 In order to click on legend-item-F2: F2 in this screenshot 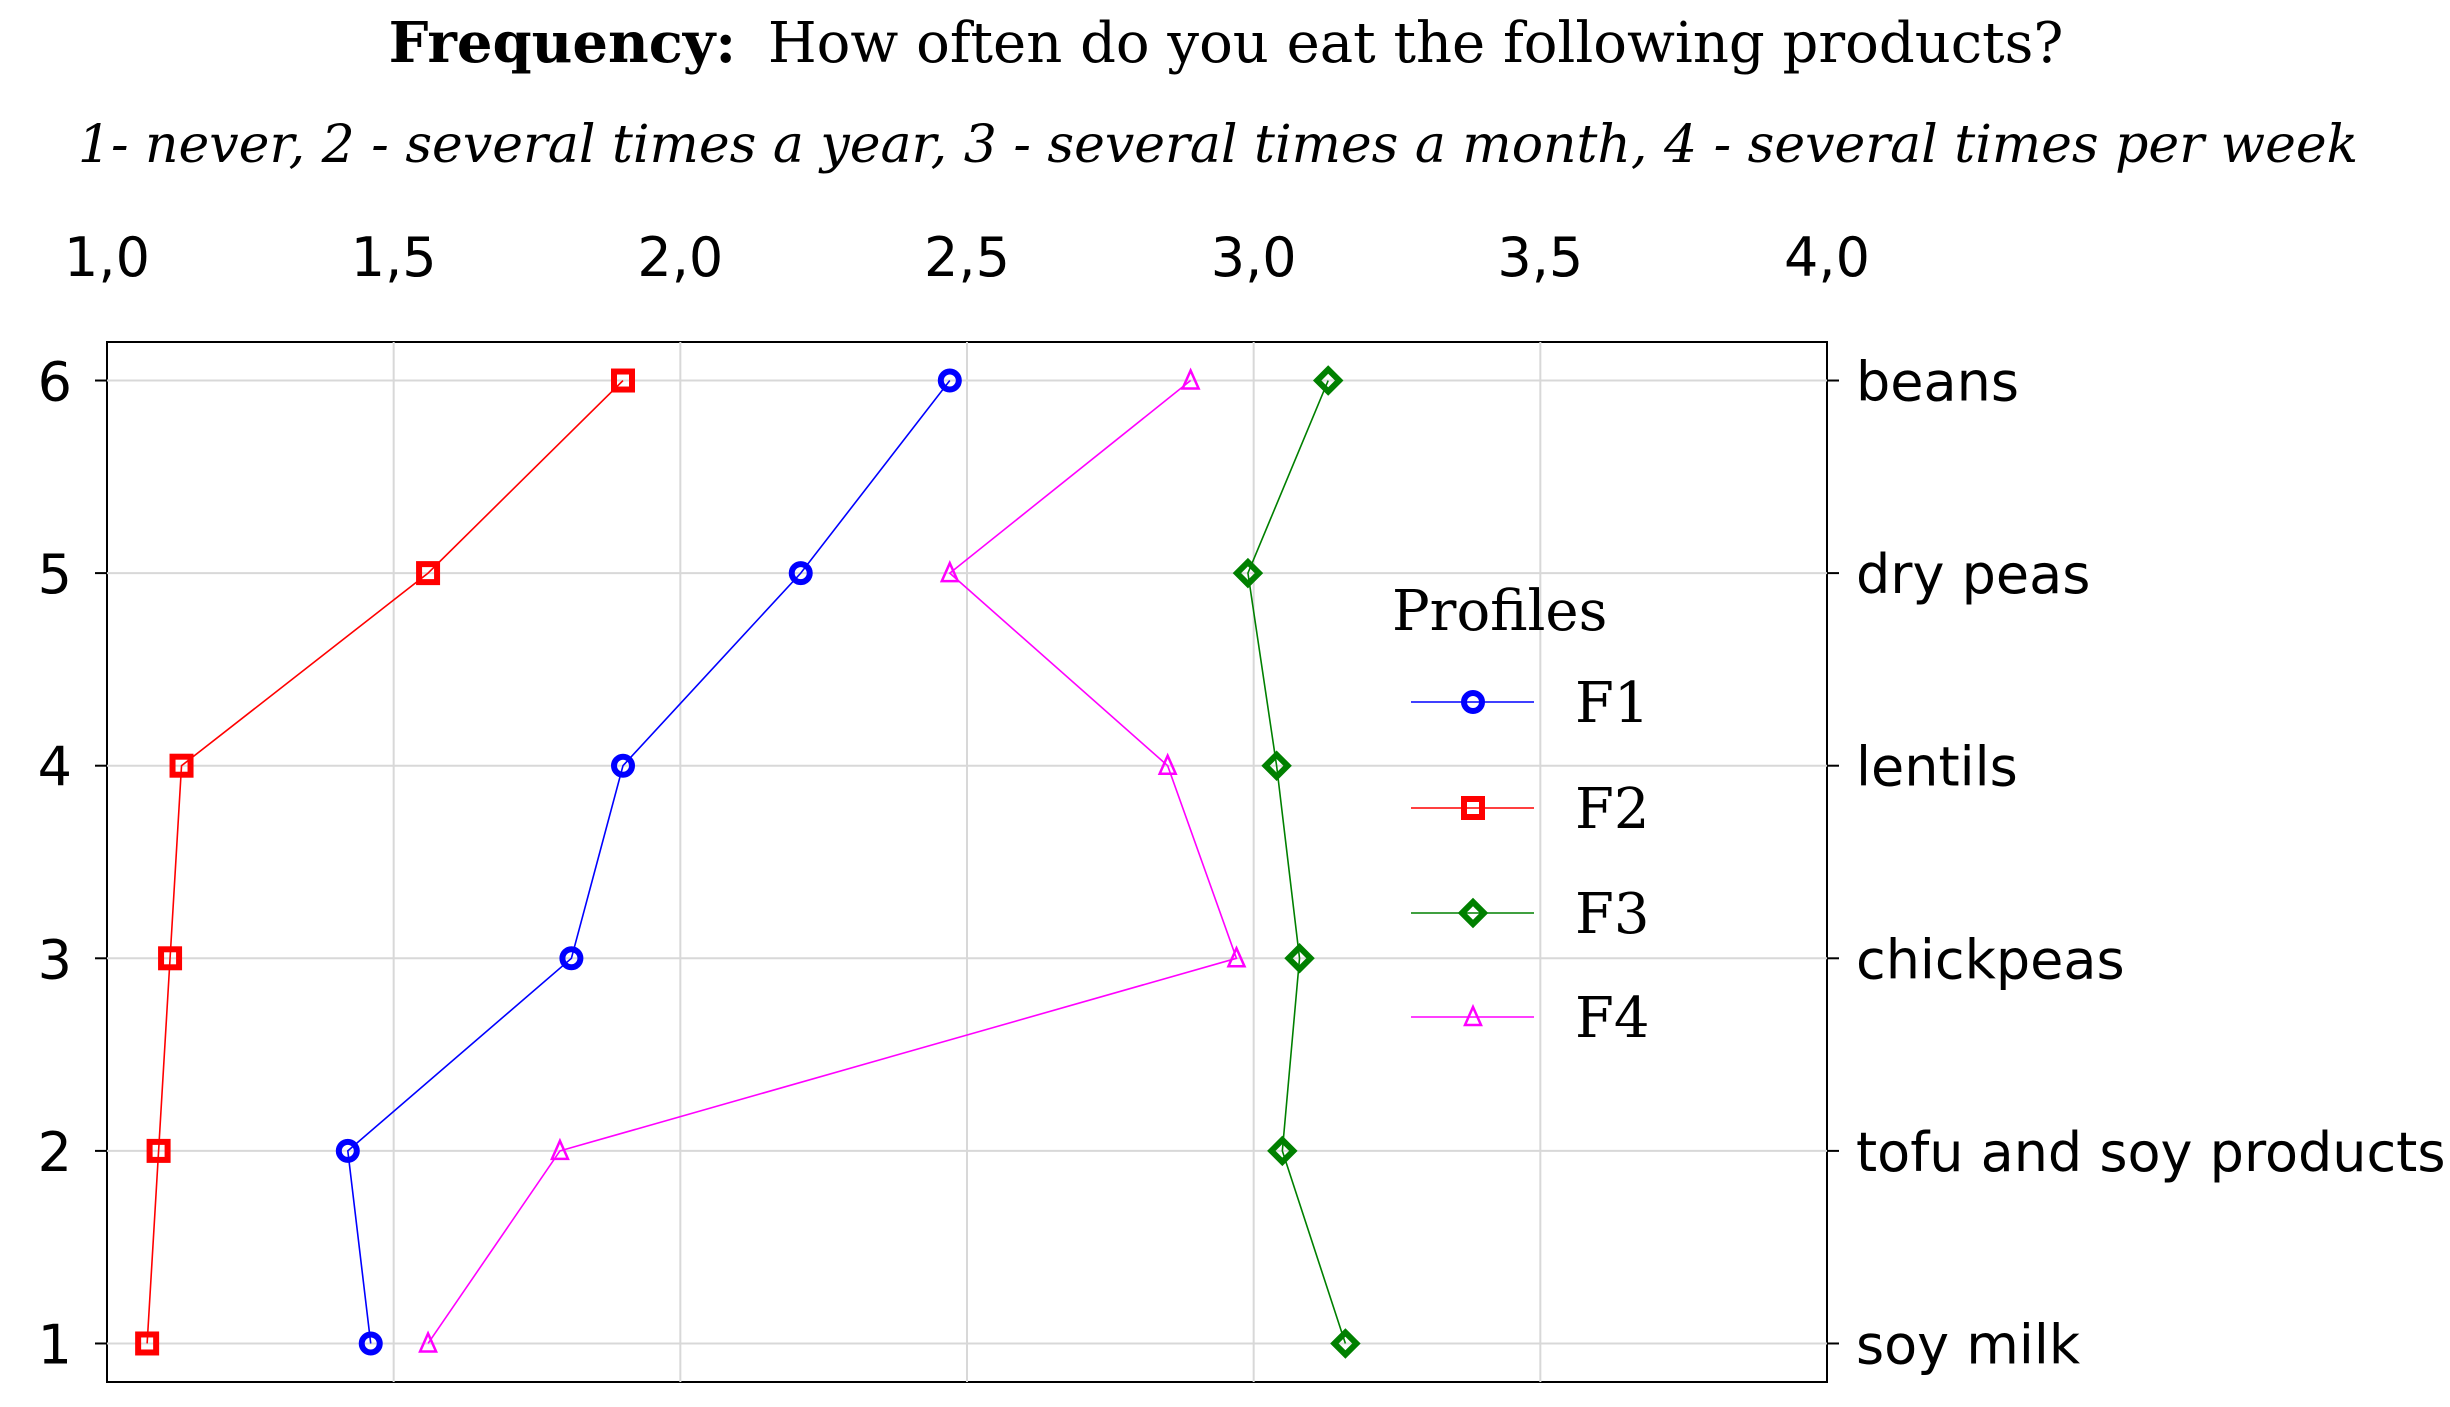, I will do `click(1530, 809)`.